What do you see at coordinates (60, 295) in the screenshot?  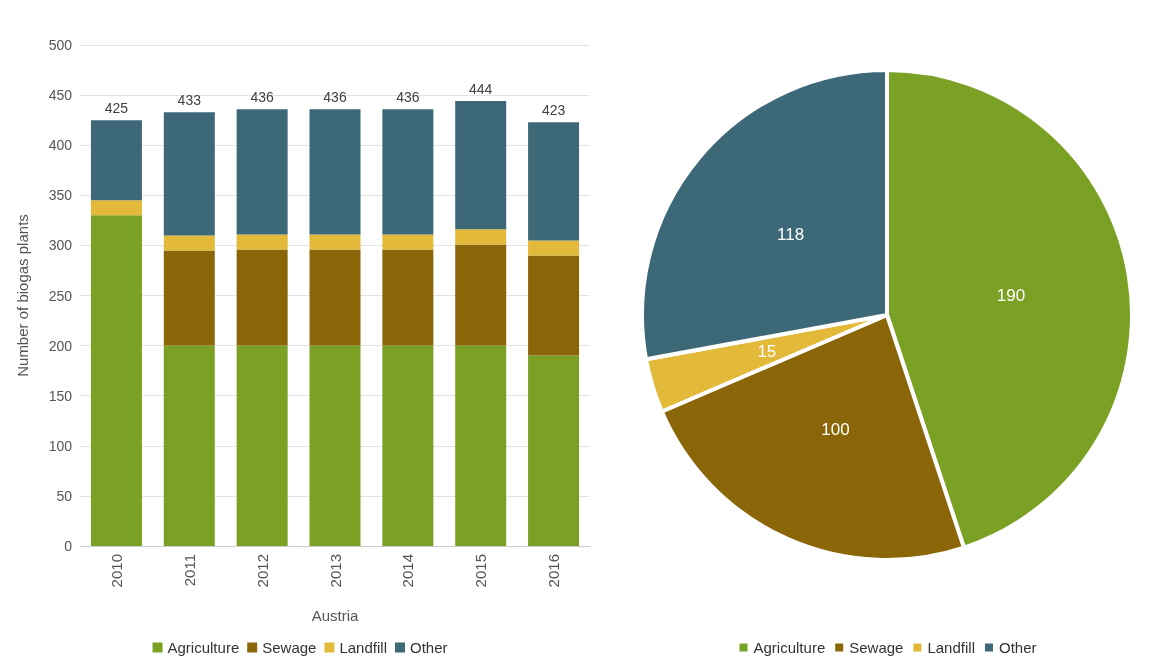 I see `y-tick-label: 250` at bounding box center [60, 295].